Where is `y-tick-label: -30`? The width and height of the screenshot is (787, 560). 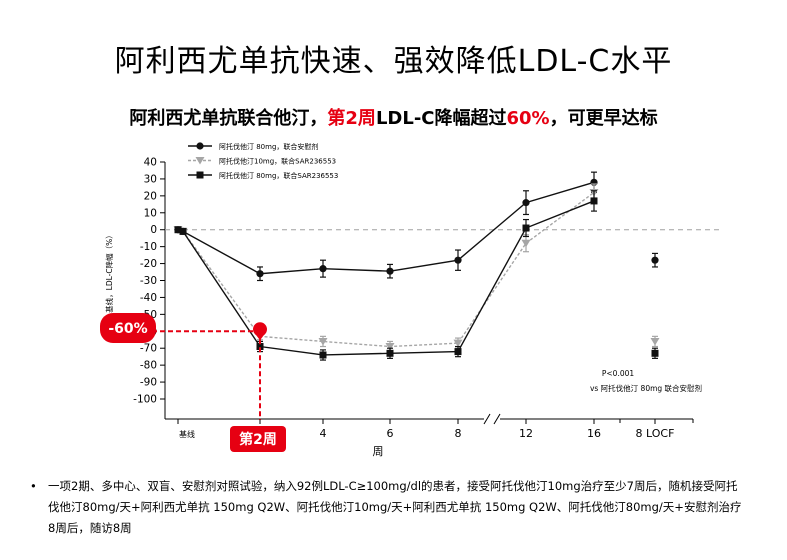
y-tick-label: -30 is located at coordinates (148, 281).